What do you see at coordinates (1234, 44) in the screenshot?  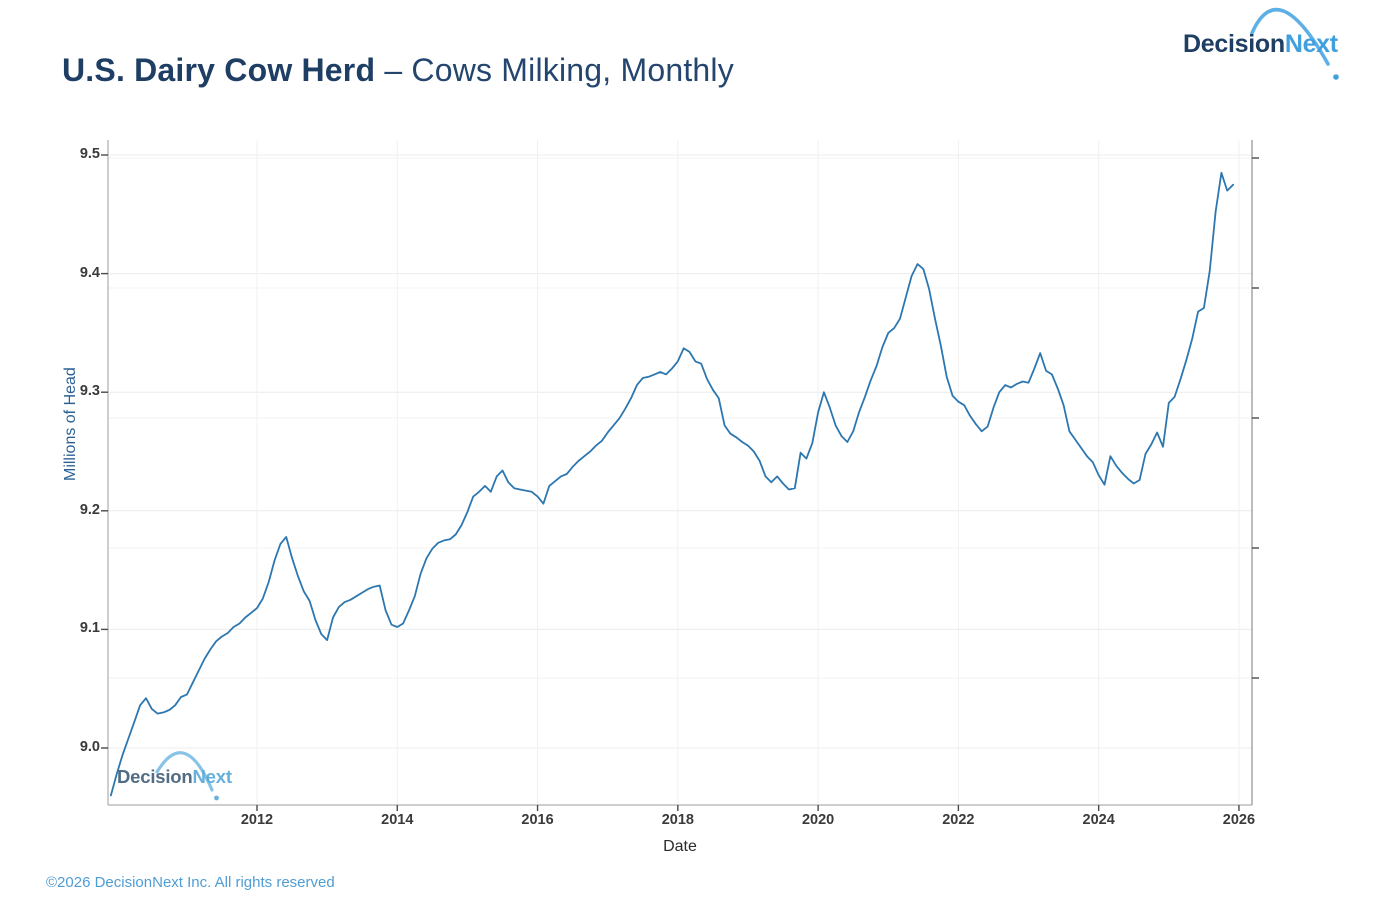 I see `logo-text-decision: Decision` at bounding box center [1234, 44].